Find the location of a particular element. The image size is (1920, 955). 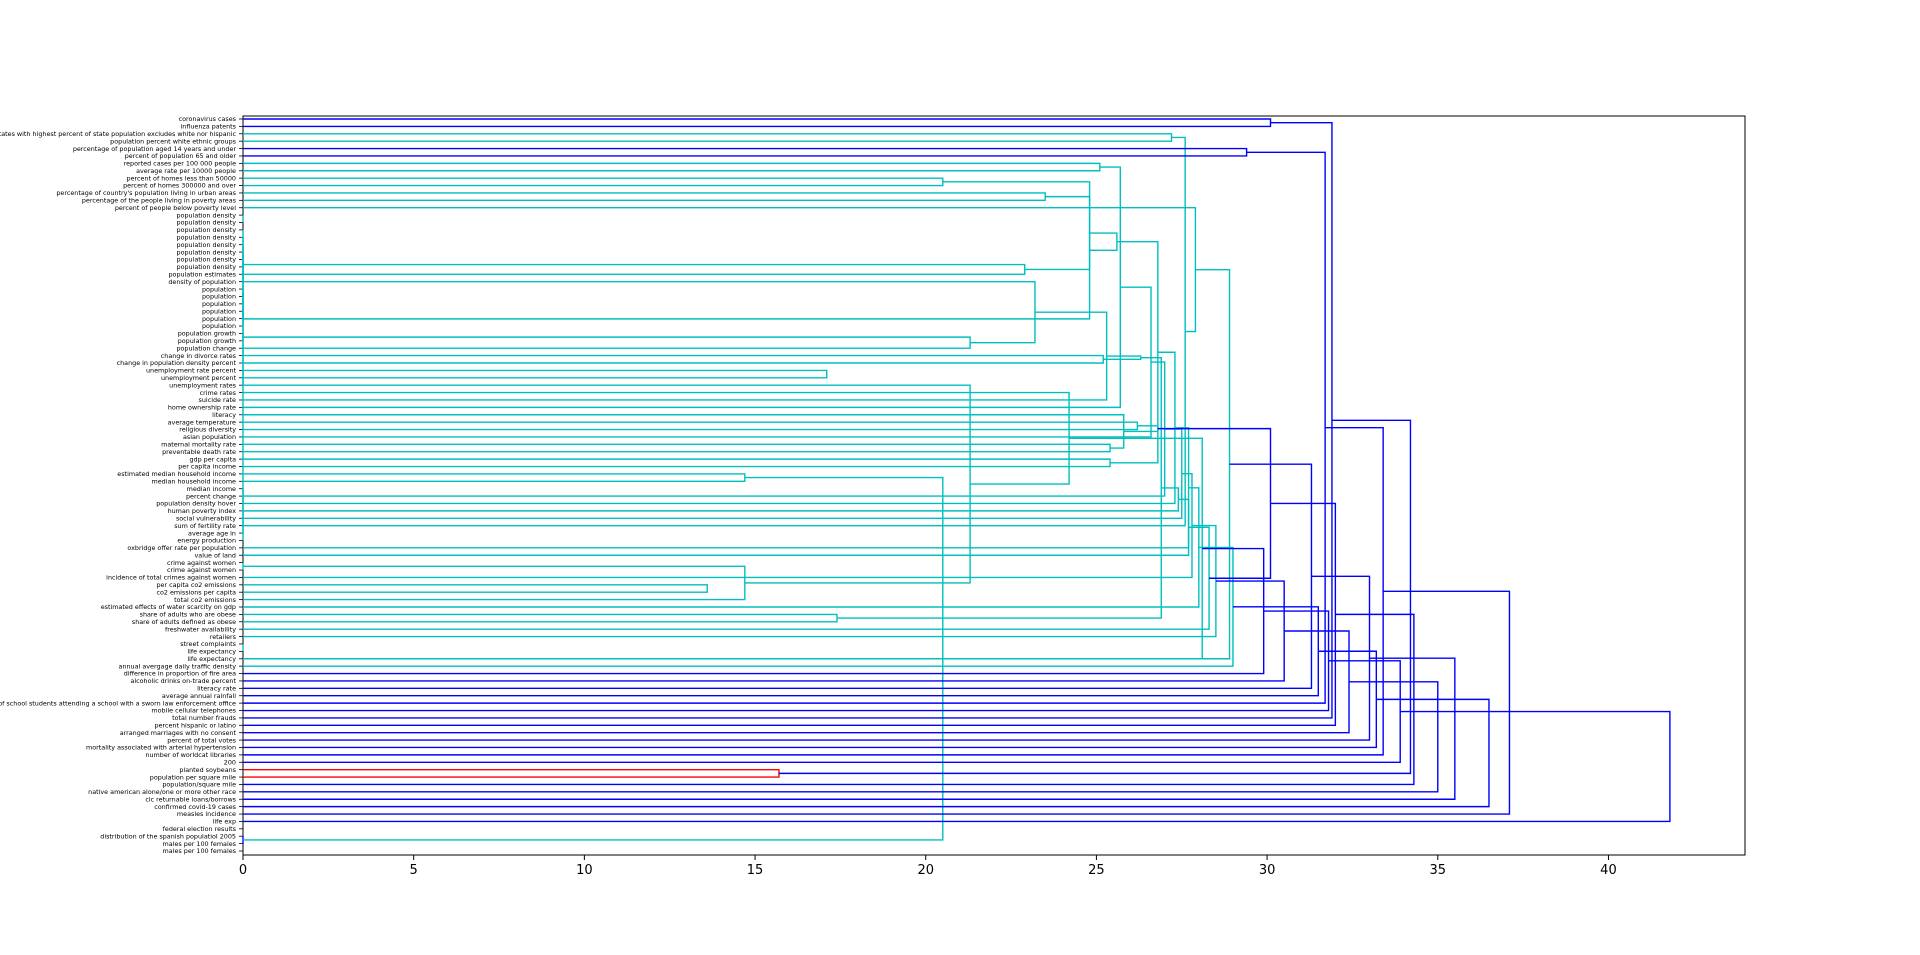

leaf-label: average age in is located at coordinates (212, 533).